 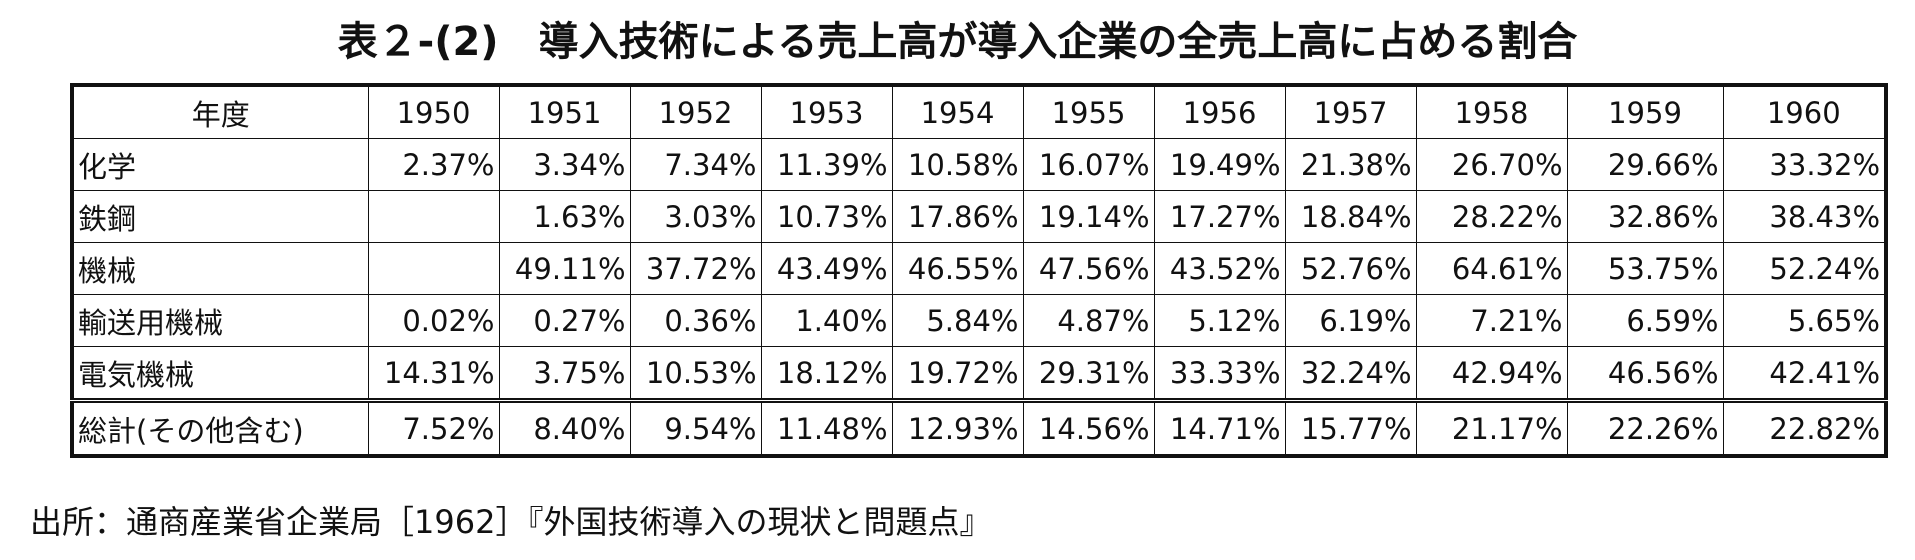 What do you see at coordinates (1491, 268) in the screenshot?
I see `value-cell: 64.61%` at bounding box center [1491, 268].